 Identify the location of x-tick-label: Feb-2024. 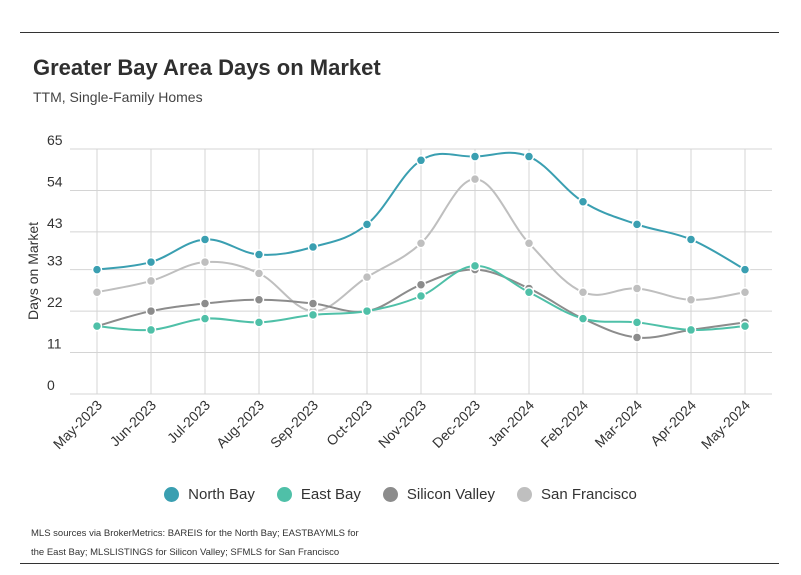
(564, 424).